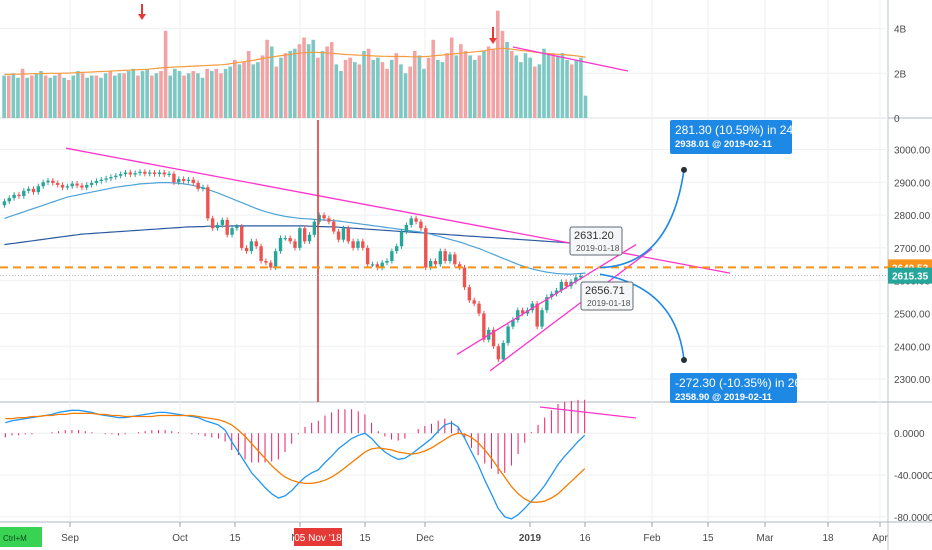 This screenshot has width=932, height=550. Describe the element at coordinates (594, 236) in the screenshot. I see `high-label-value: 2631.20` at that location.